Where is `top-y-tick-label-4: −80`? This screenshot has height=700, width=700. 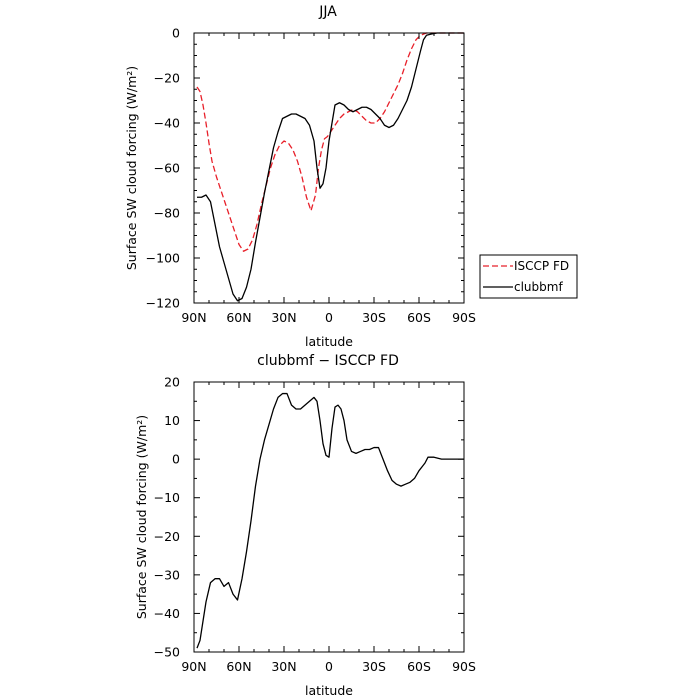
top-y-tick-label-4: −80 is located at coordinates (167, 213).